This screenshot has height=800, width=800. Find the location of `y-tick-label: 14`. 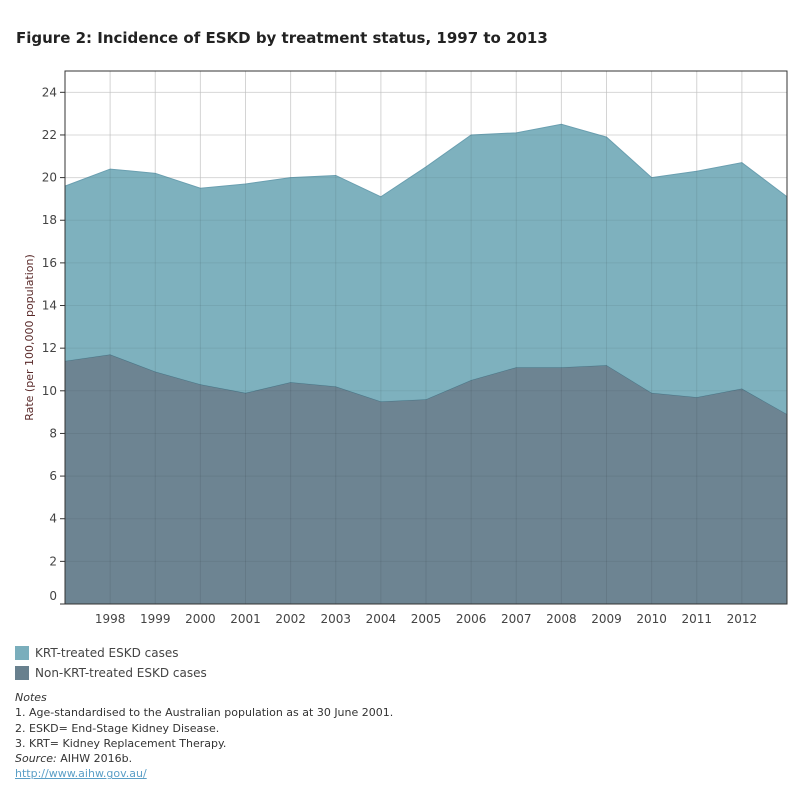

y-tick-label: 14 is located at coordinates (49, 306).